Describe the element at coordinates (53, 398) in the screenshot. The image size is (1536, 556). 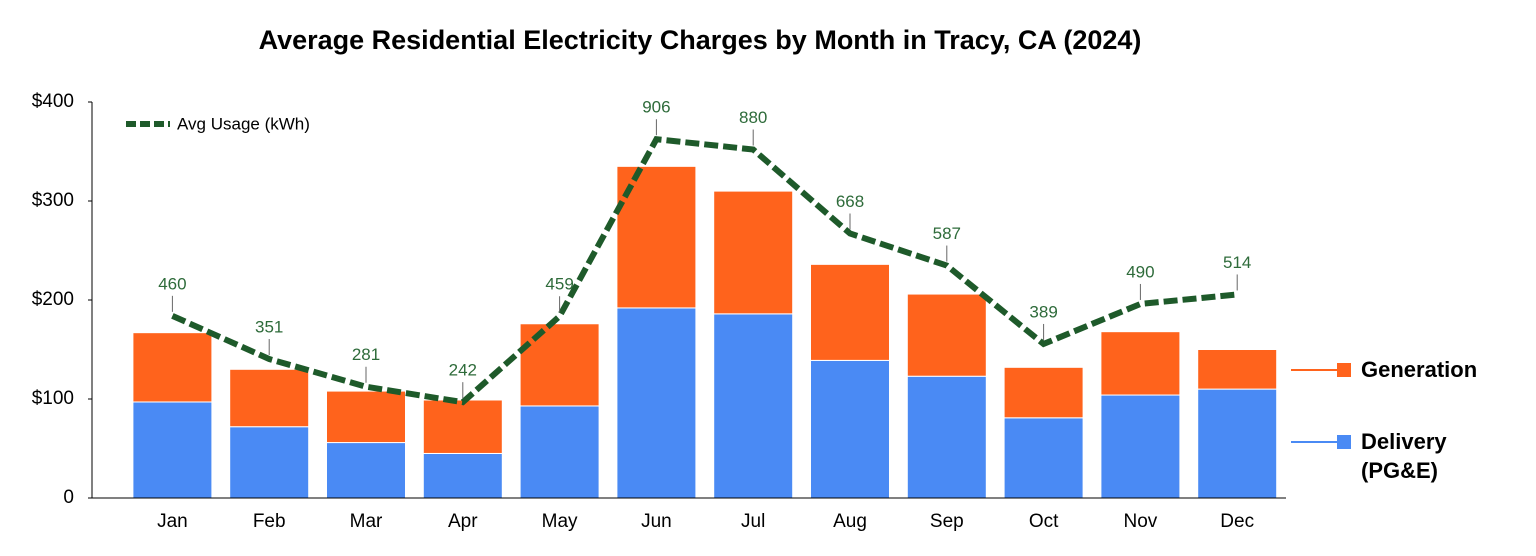
I see `y-tick-label: $100` at that location.